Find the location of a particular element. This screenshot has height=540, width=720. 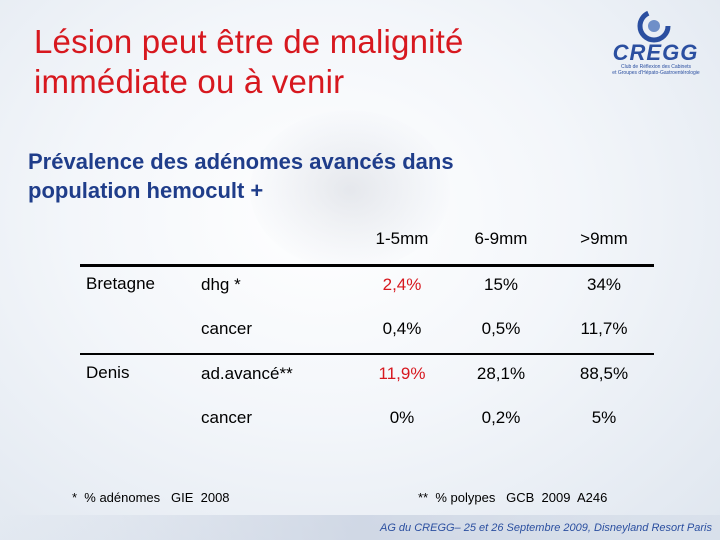

logo-subtitle-line-1: Club de Réflexion des Cabinets is located at coordinates (656, 67).